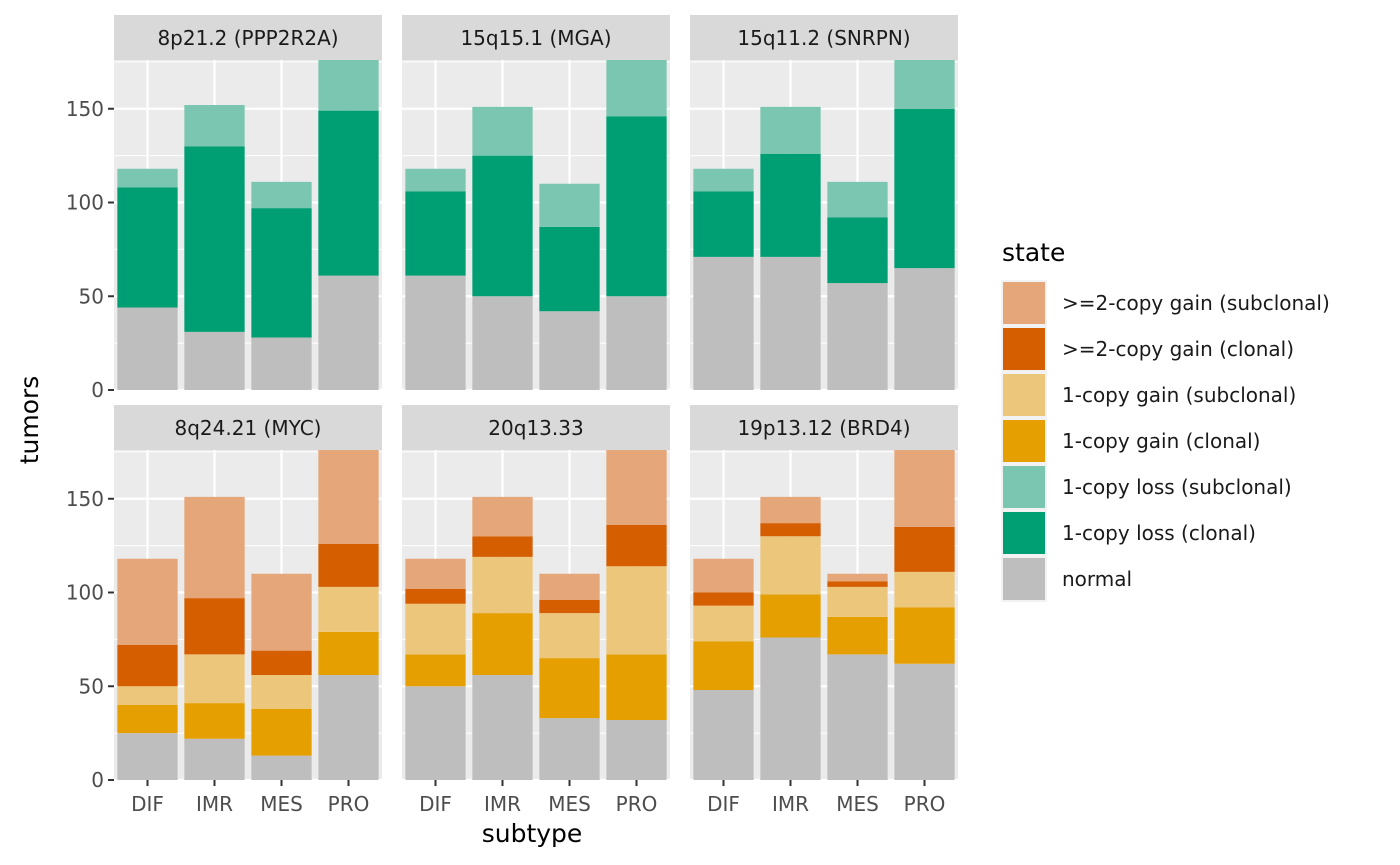  I want to click on facet-strip-label: 20q13.33, so click(535, 428).